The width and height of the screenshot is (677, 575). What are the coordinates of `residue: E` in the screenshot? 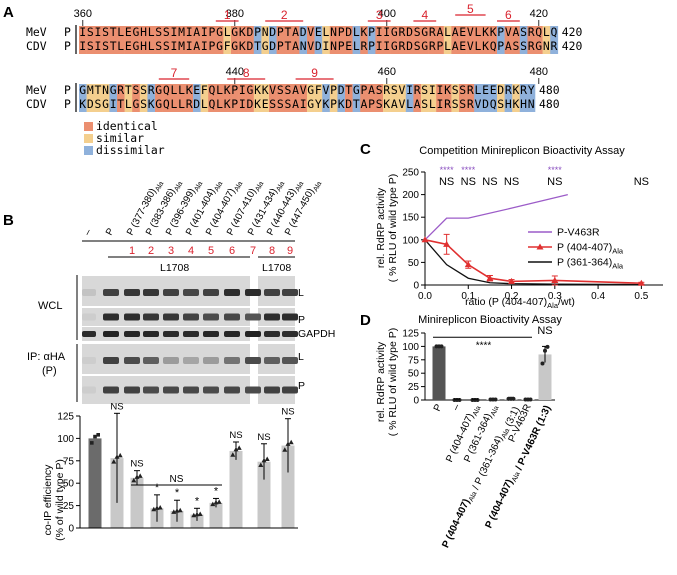 It's located at (462, 32).